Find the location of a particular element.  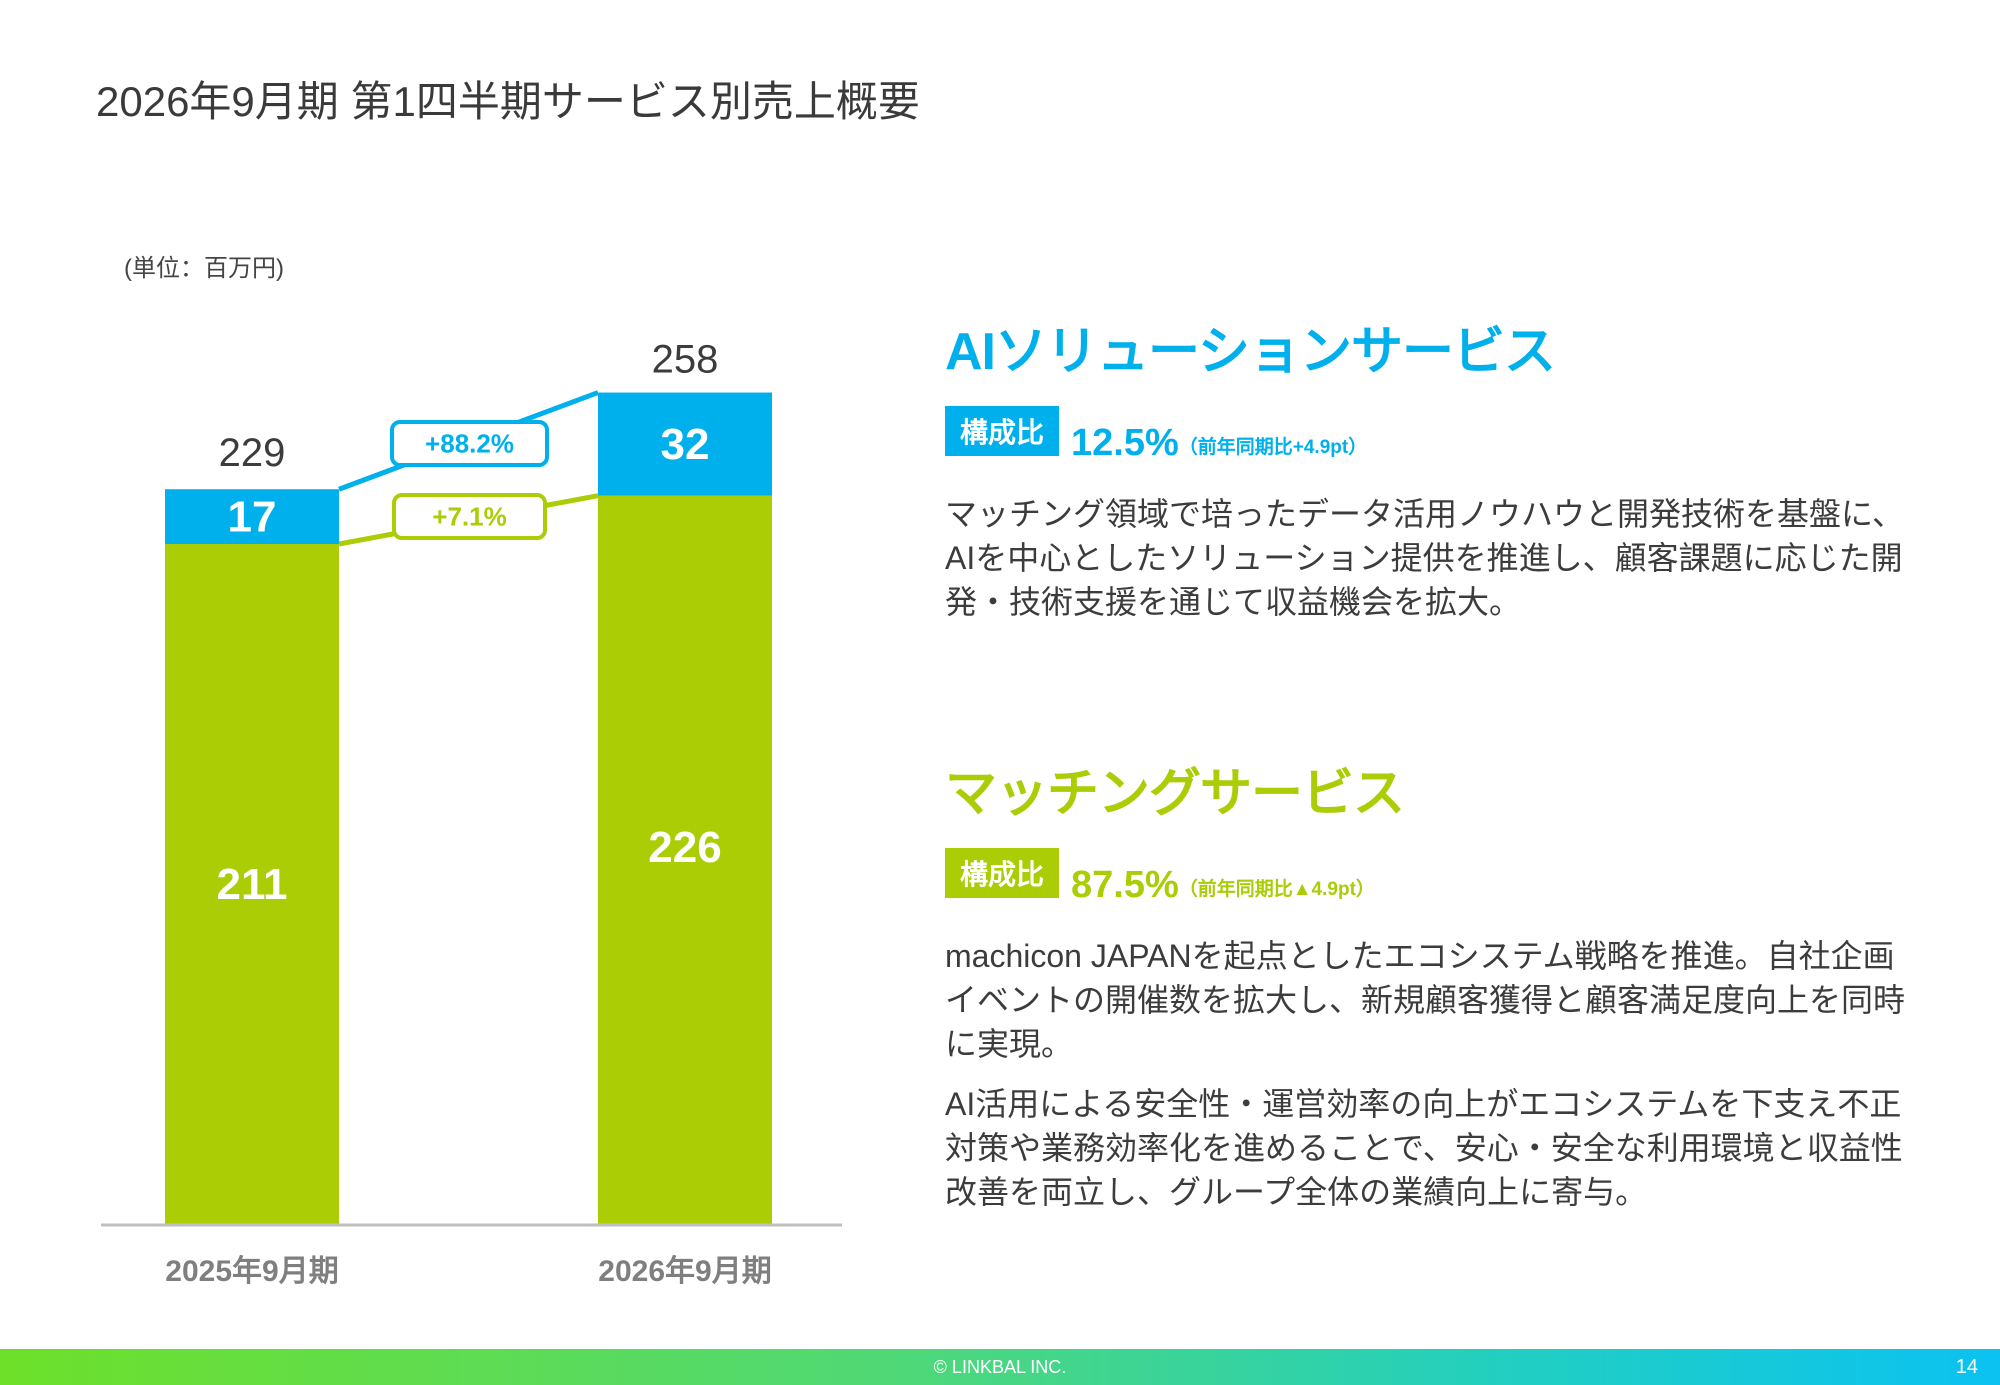

growth-callout-box-ai is located at coordinates (469, 443).